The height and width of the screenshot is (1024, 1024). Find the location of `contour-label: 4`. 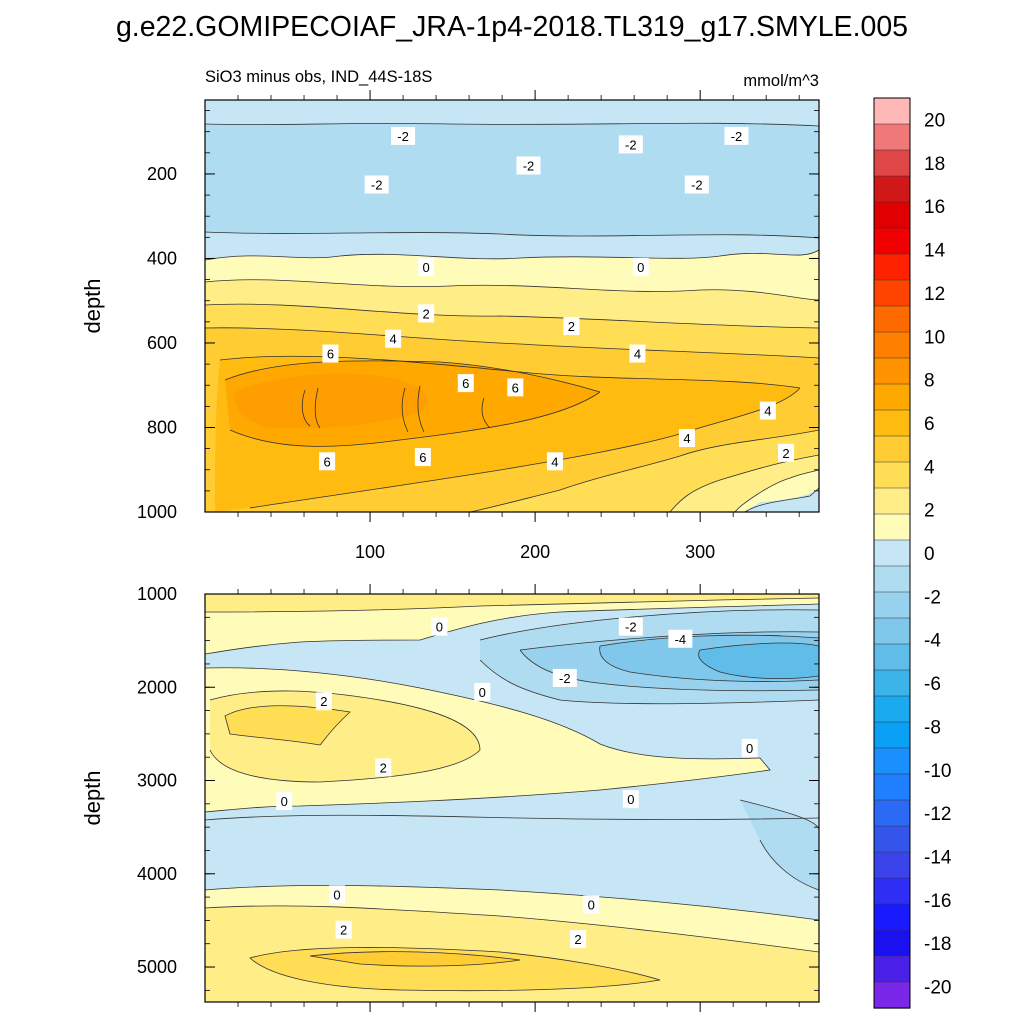

contour-label: 4 is located at coordinates (637, 353).